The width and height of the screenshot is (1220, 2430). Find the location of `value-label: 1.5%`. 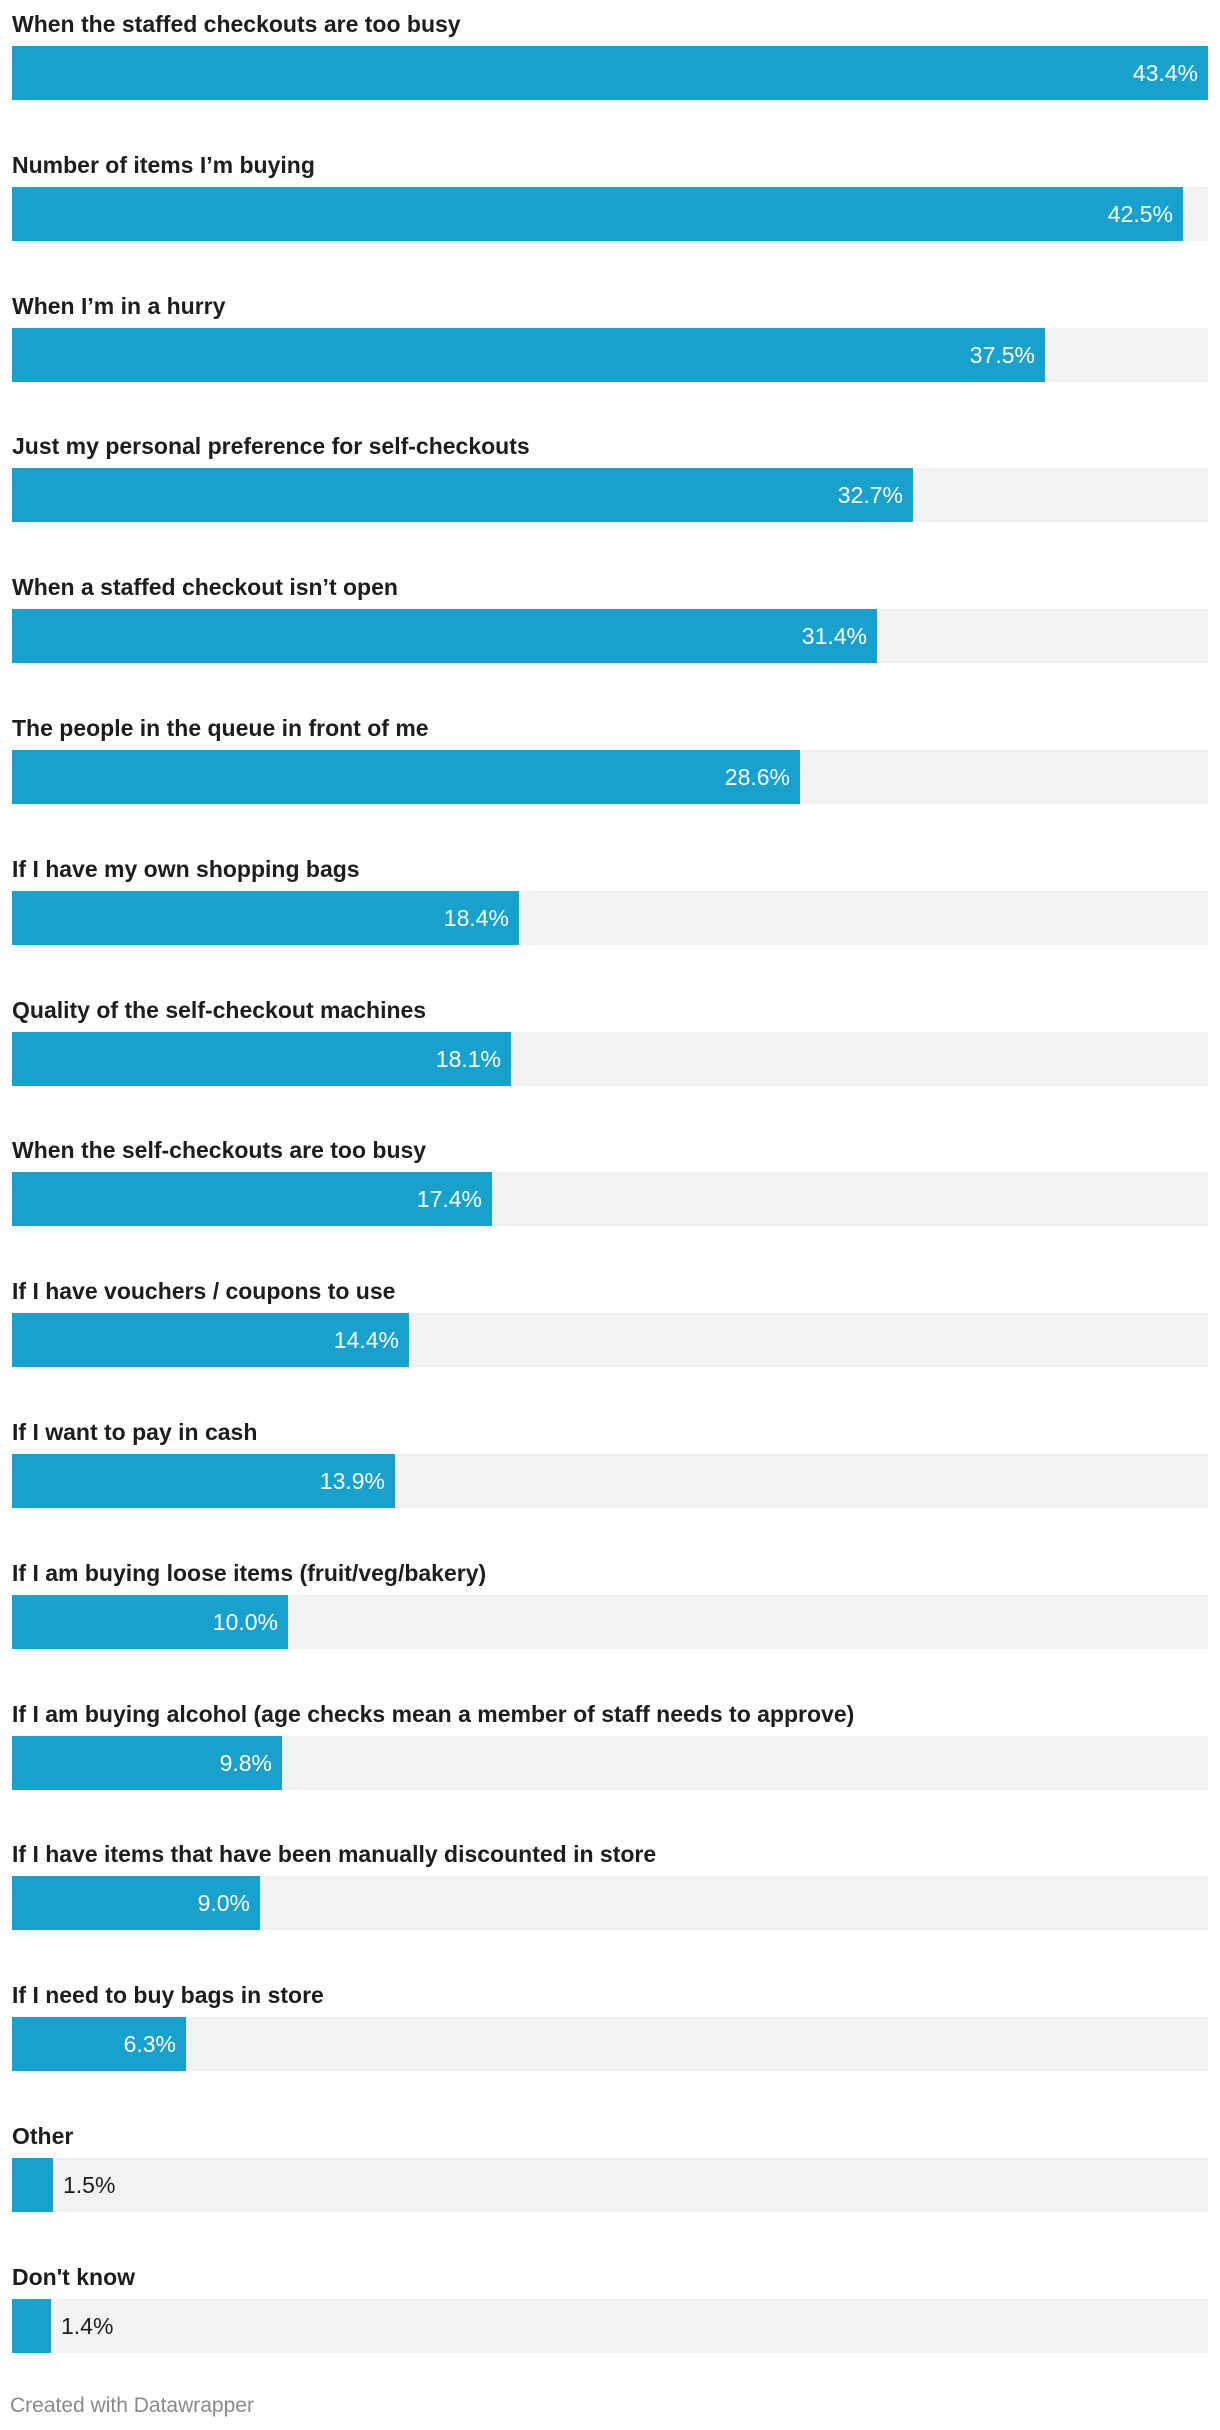

value-label: 1.5% is located at coordinates (89, 2185).